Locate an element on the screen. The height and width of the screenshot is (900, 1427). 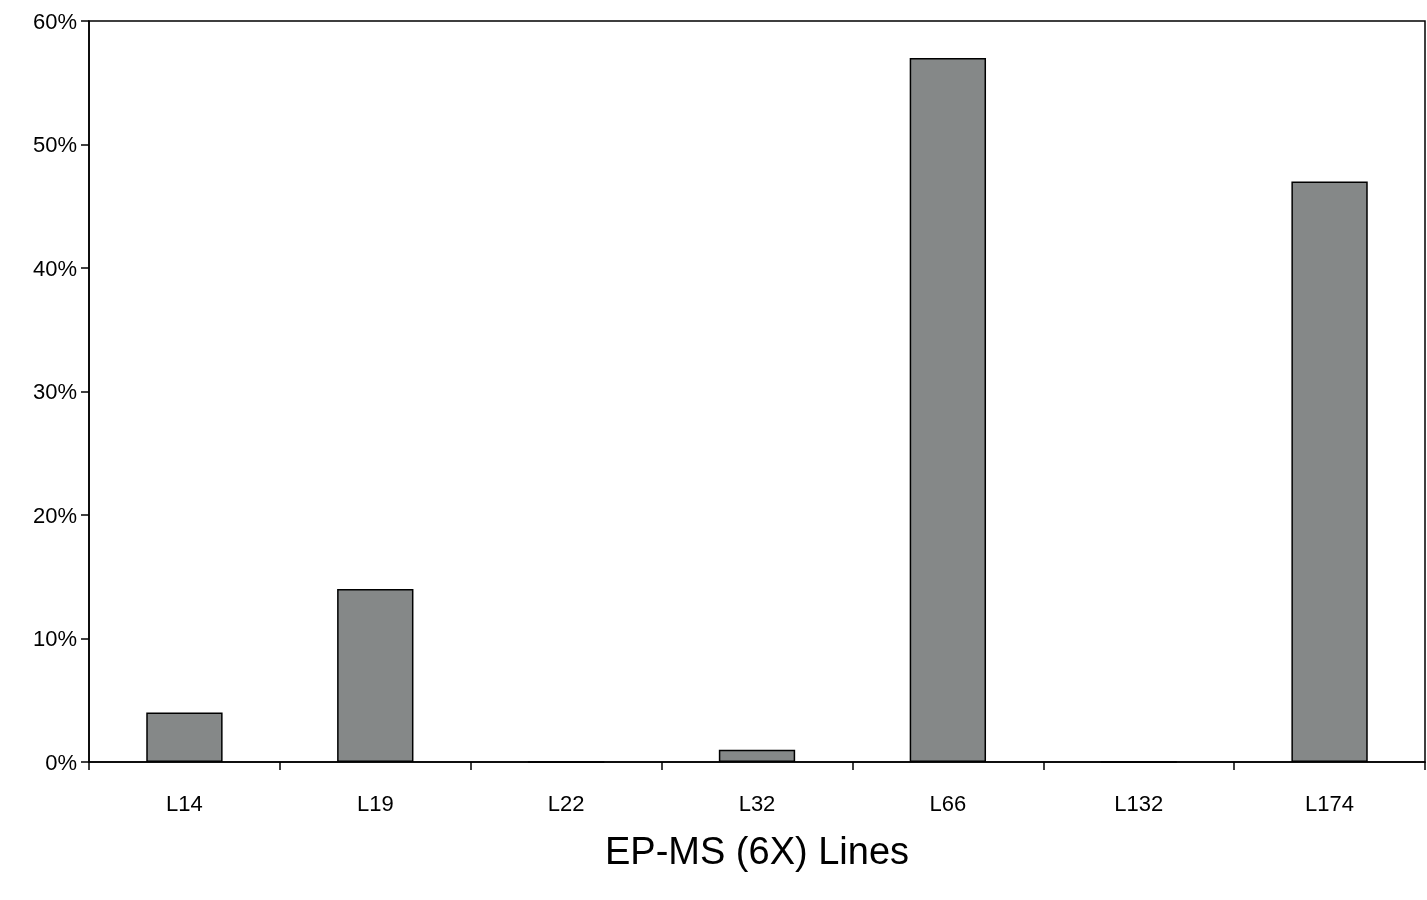
x-tick-label: L19 is located at coordinates (375, 803).